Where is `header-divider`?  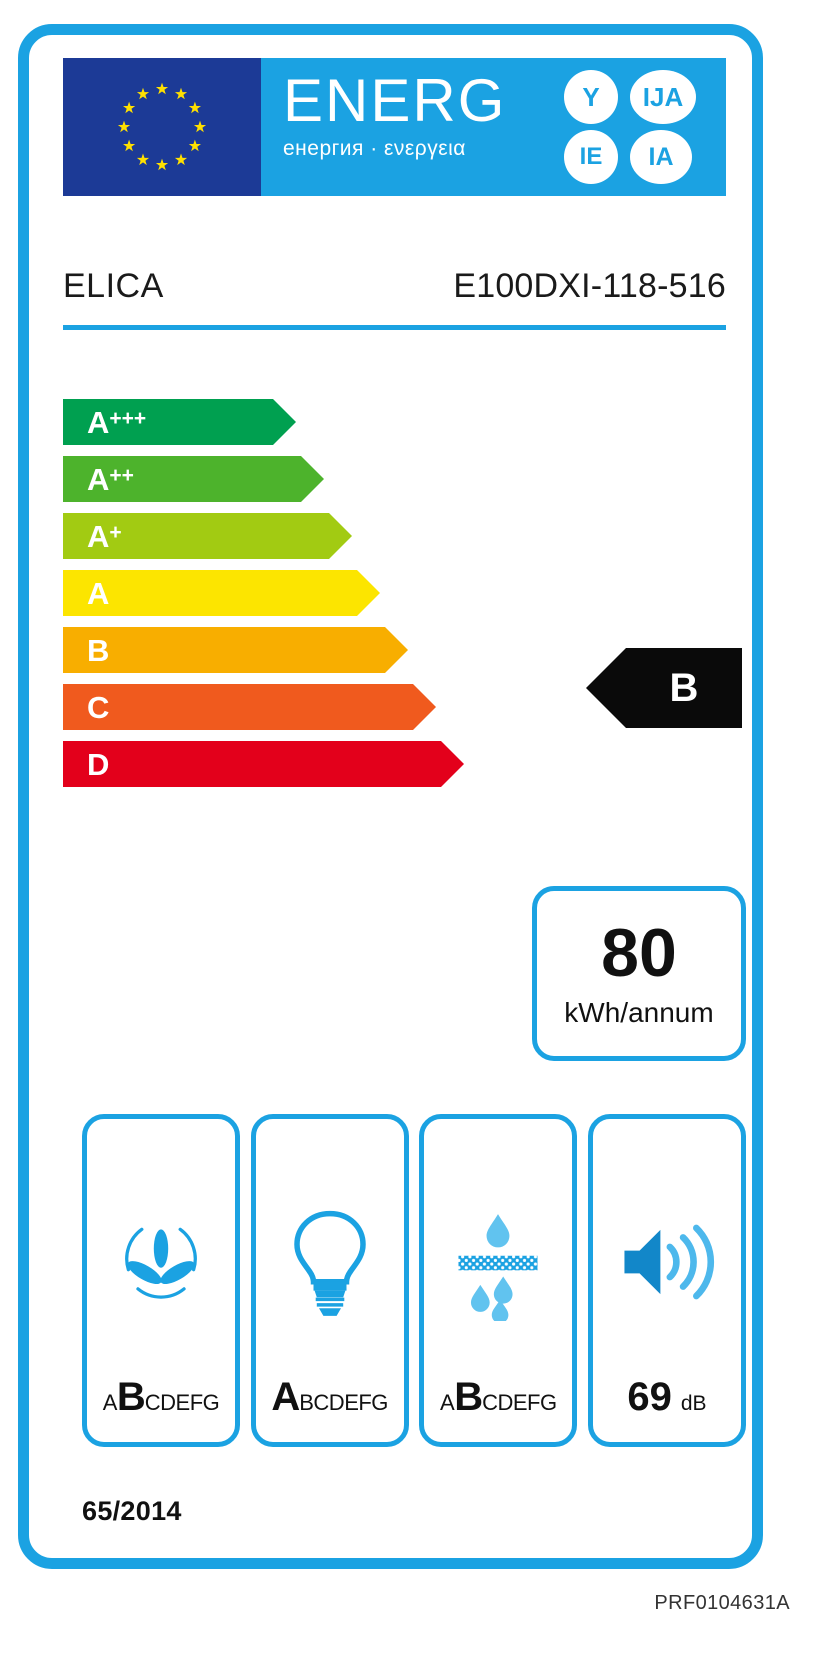
header-divider is located at coordinates (394, 327).